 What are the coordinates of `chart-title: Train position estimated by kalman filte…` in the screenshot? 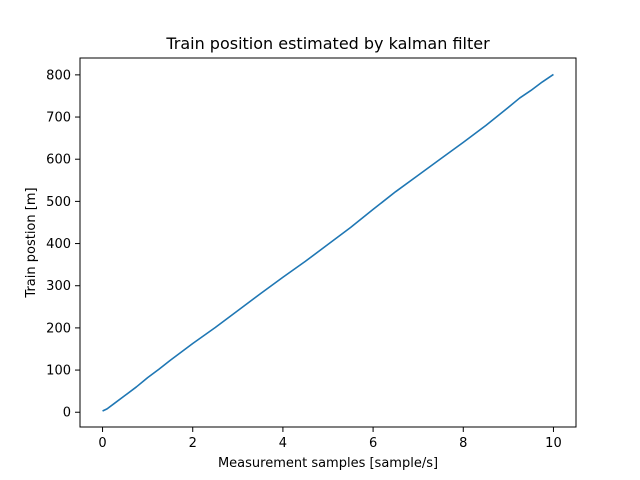 It's located at (327, 43).